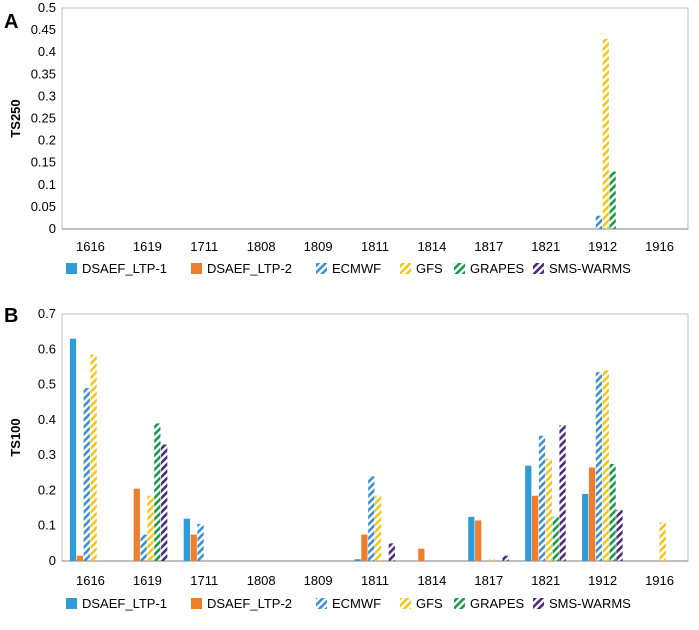 This screenshot has height=630, width=699. What do you see at coordinates (11, 316) in the screenshot?
I see `panel-label: B` at bounding box center [11, 316].